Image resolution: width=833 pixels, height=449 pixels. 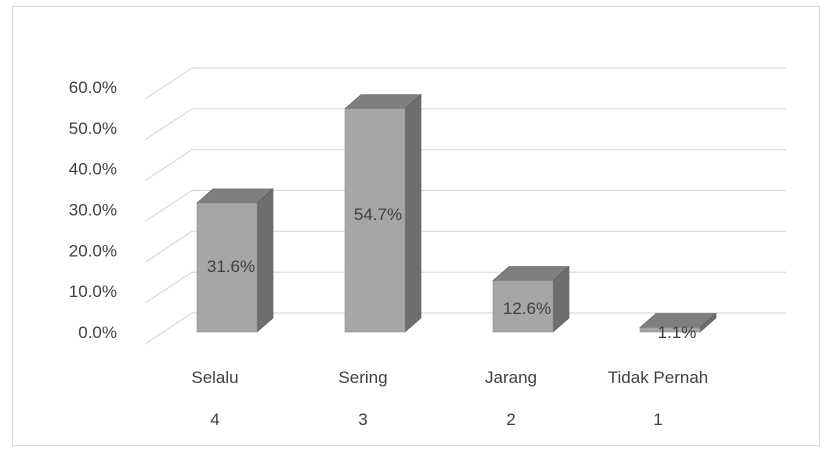 What do you see at coordinates (93, 87) in the screenshot?
I see `y-tick-label: 60.0%` at bounding box center [93, 87].